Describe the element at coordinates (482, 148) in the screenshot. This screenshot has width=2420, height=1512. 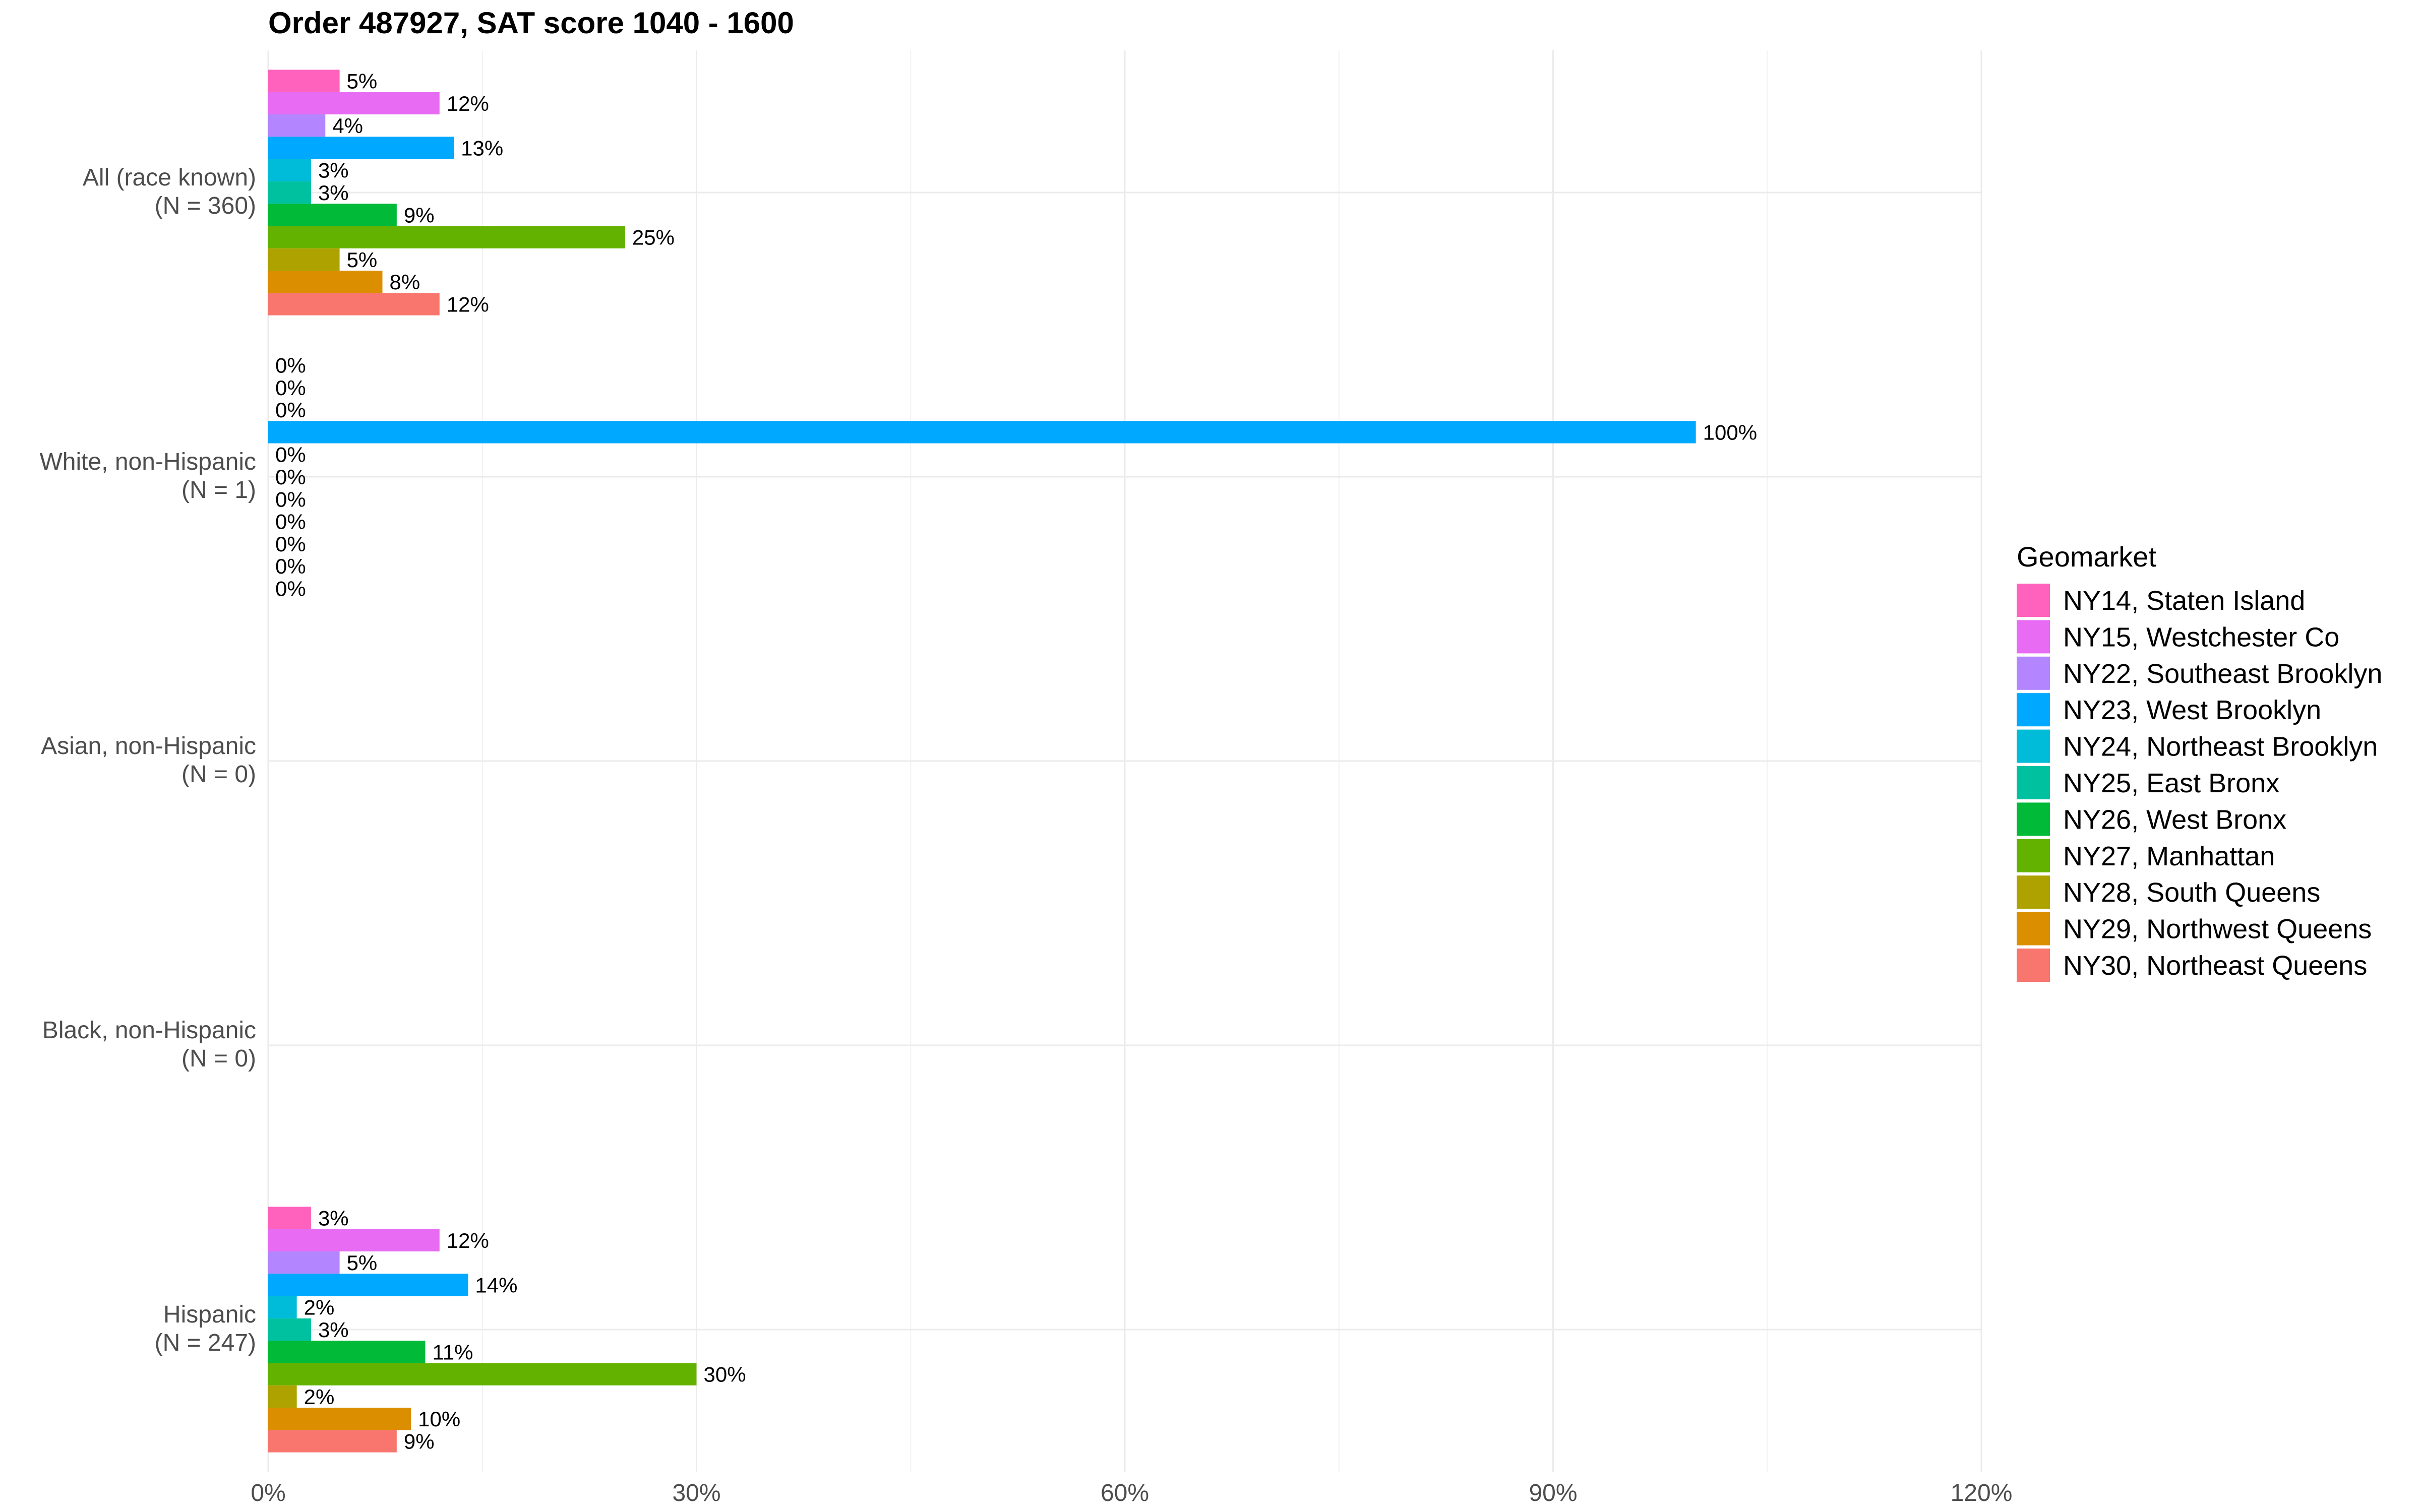
I see `data-label: 13%` at that location.